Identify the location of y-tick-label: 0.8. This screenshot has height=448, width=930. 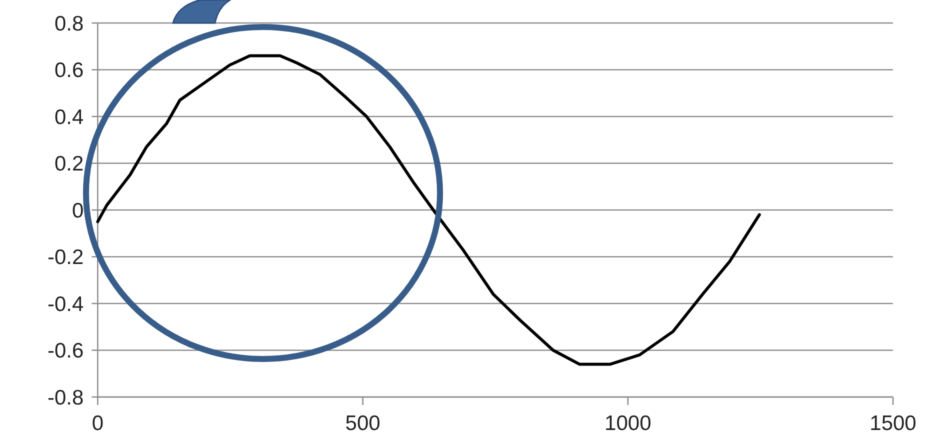
(69, 24).